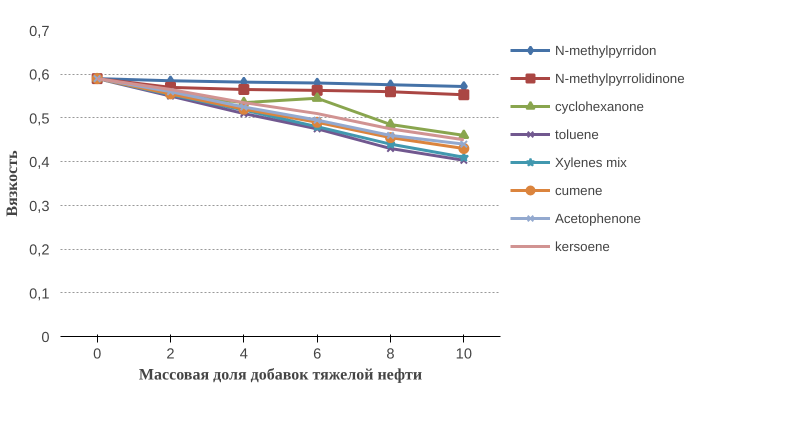  Describe the element at coordinates (390, 354) in the screenshot. I see `x-tick-label: 8` at that location.